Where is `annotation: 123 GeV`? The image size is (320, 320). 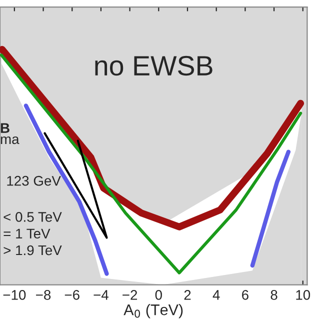
annotation: 123 GeV is located at coordinates (34, 181).